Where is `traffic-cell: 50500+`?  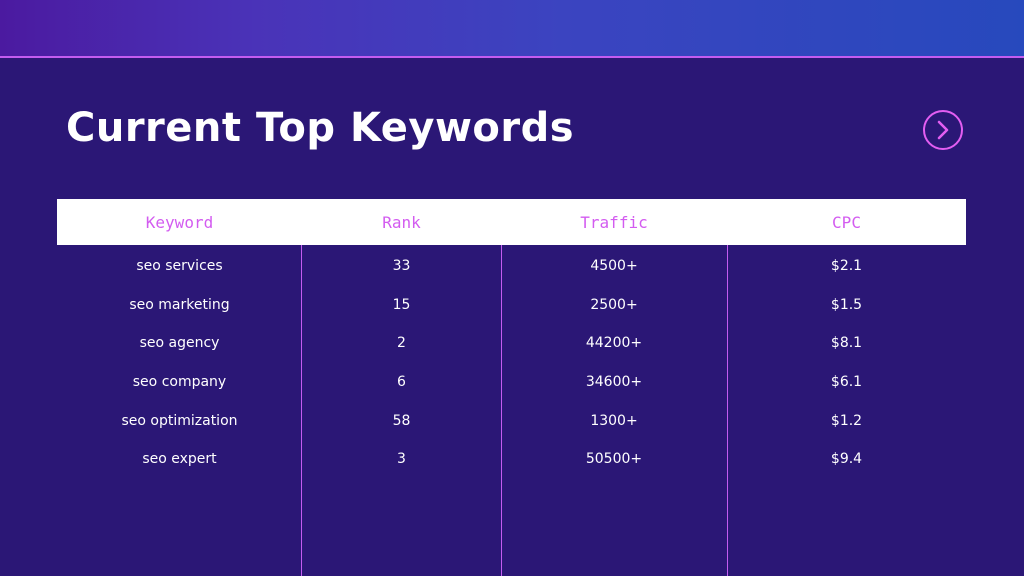
traffic-cell: 50500+ is located at coordinates (614, 459).